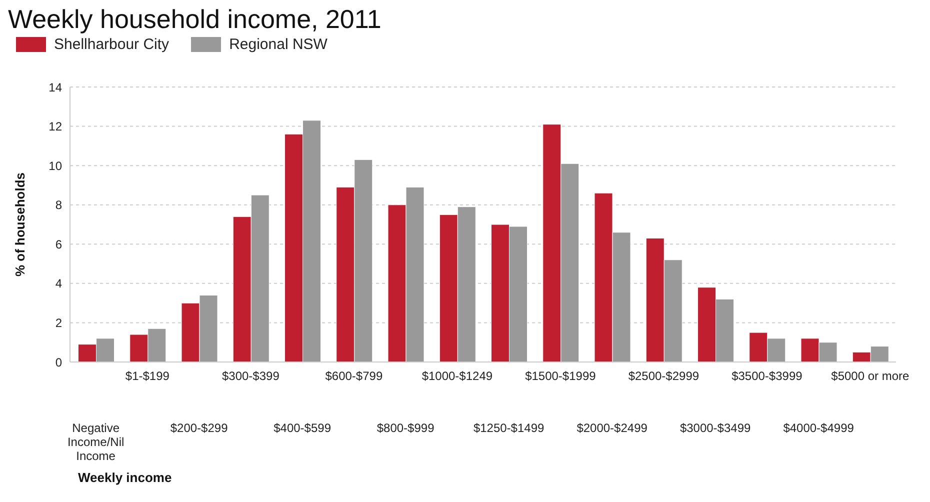 This screenshot has height=502, width=930. Describe the element at coordinates (20, 224) in the screenshot. I see `y-axis-title: % of households` at that location.